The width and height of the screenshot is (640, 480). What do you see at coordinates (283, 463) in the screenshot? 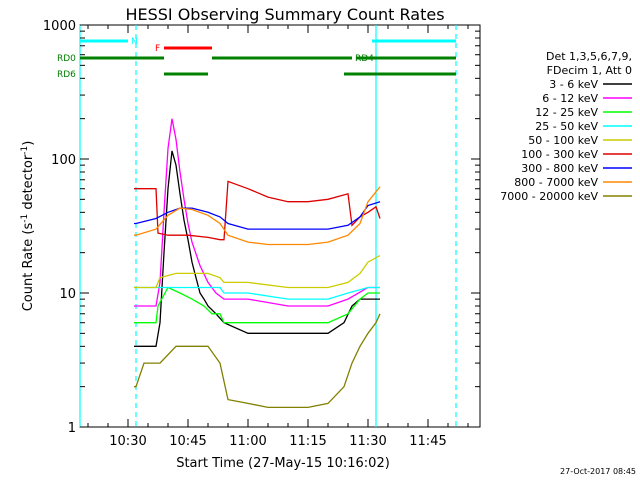
I see `x-axis-label: Start Time (27-May-15 10:16:02)` at bounding box center [283, 463].